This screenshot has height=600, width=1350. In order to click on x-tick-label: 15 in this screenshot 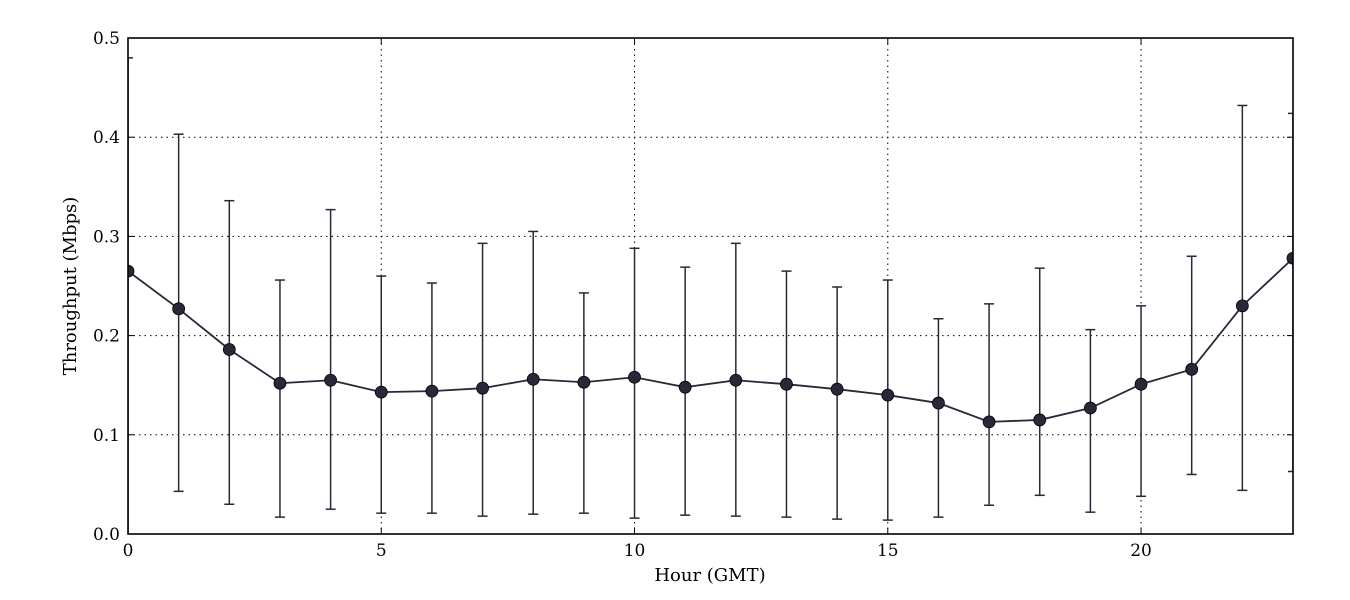, I will do `click(888, 551)`.